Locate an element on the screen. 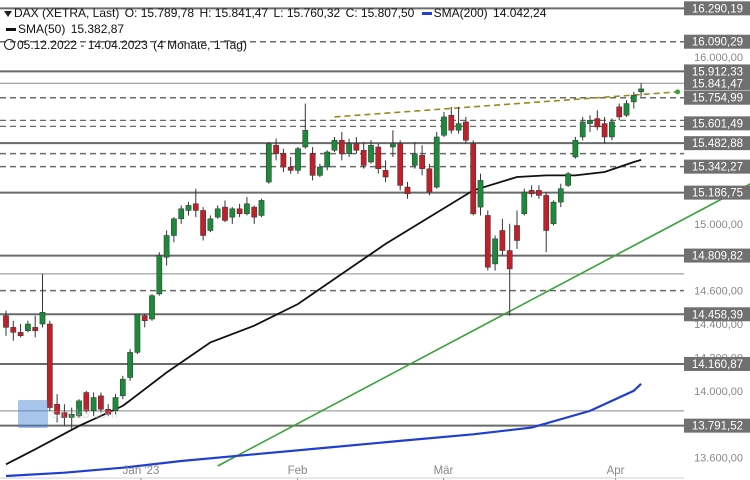  x-tick-label: Apr is located at coordinates (616, 471).